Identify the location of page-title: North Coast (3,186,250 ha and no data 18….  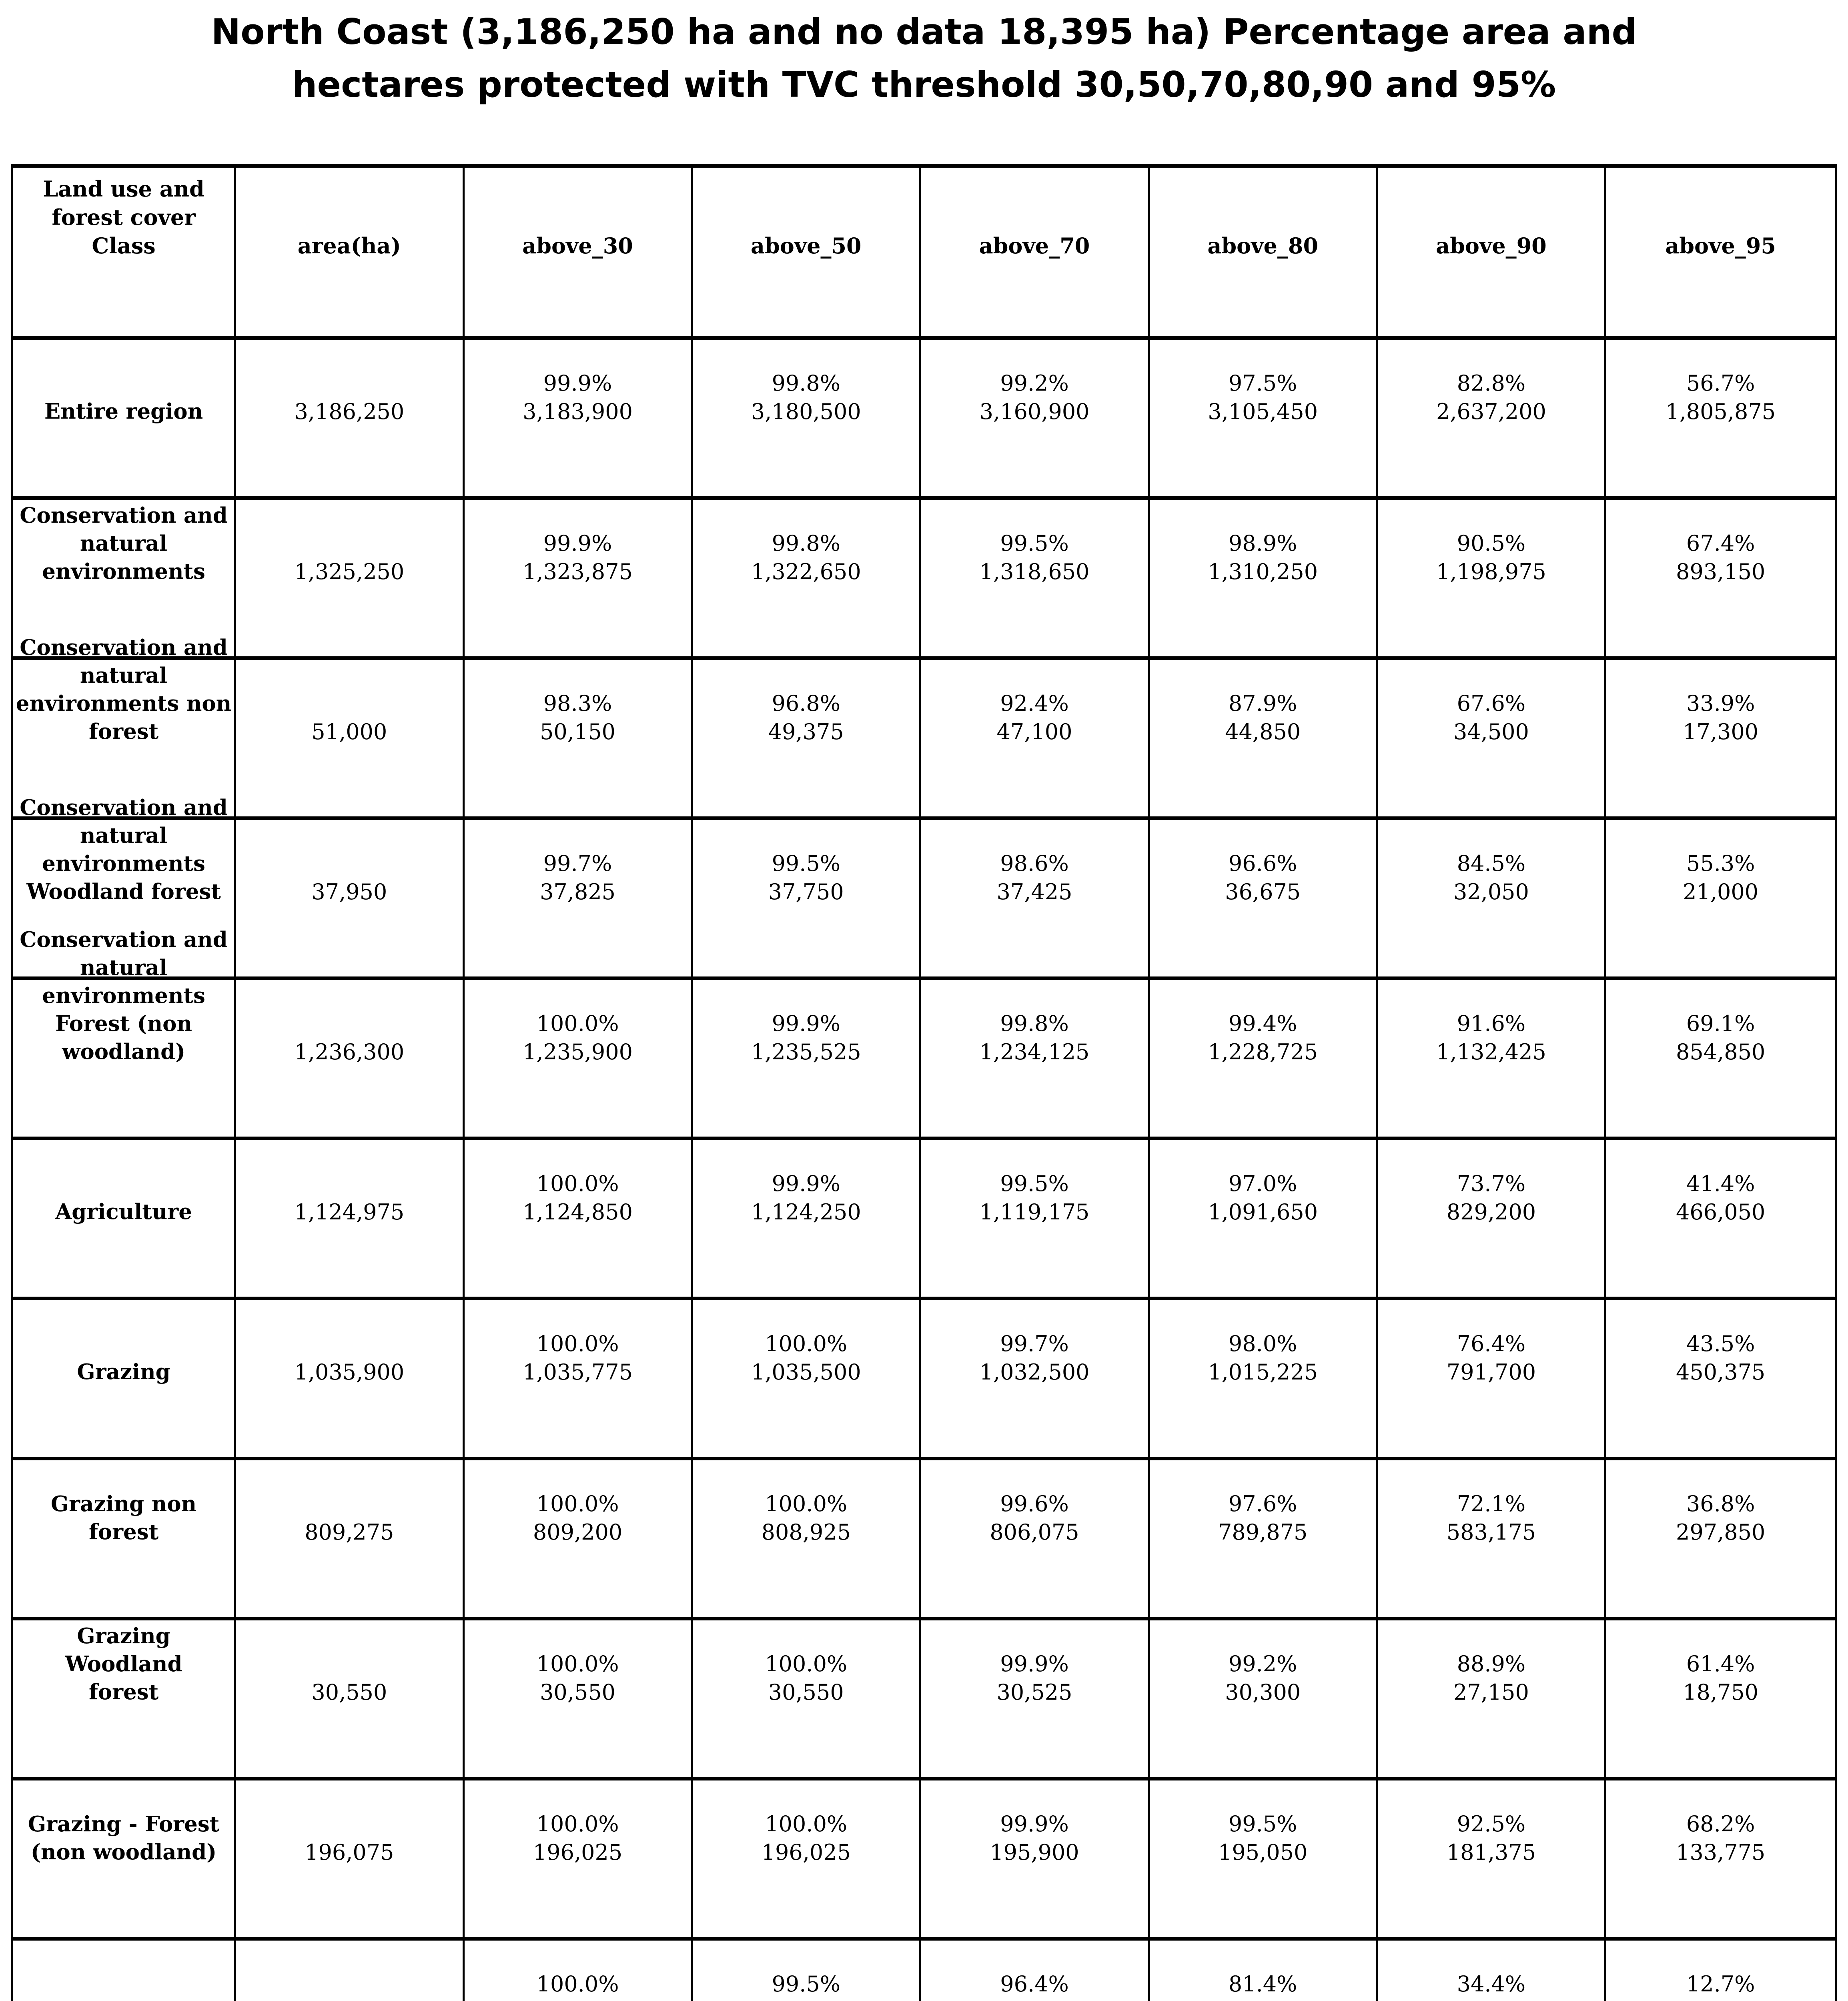
(924, 58).